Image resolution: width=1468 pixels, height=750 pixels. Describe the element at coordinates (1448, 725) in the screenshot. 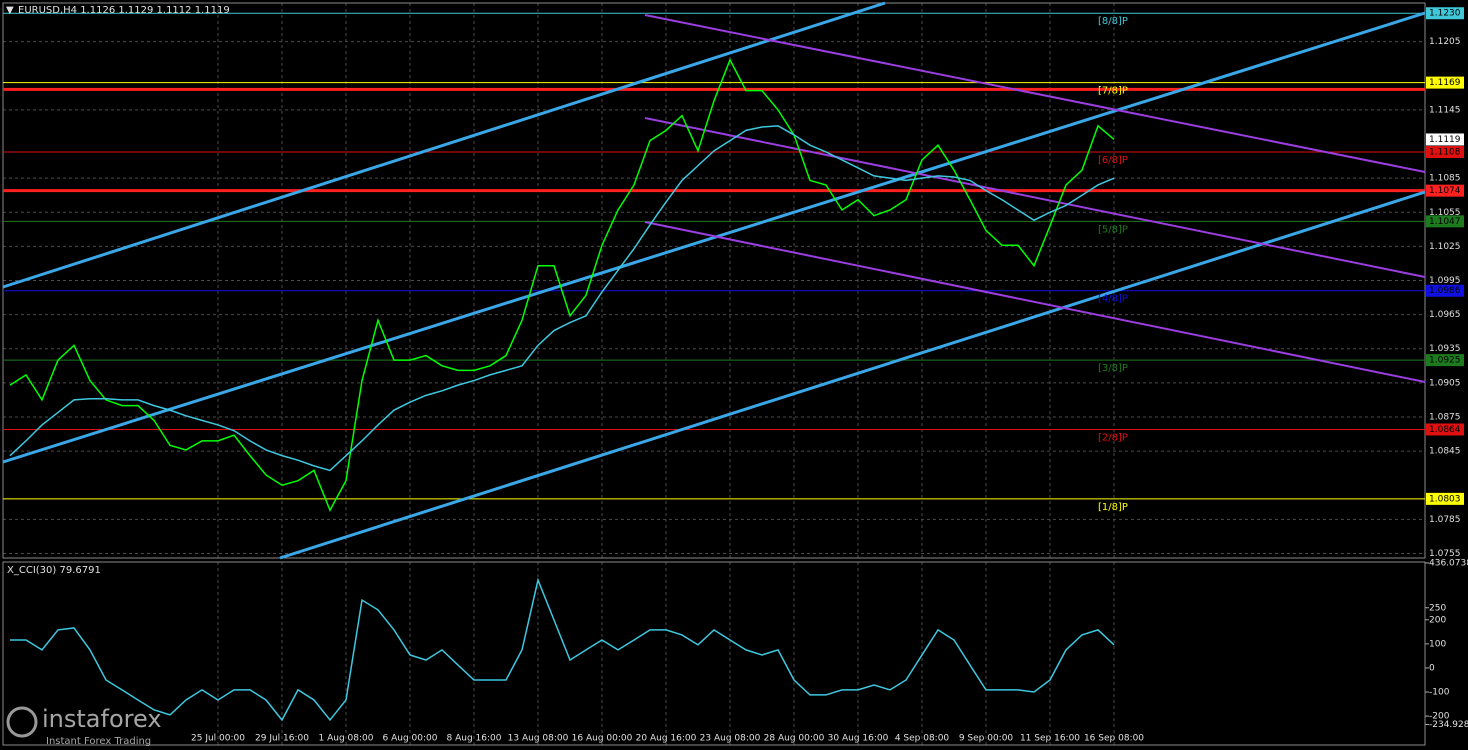

I see `y-tick-label: -234.928` at that location.